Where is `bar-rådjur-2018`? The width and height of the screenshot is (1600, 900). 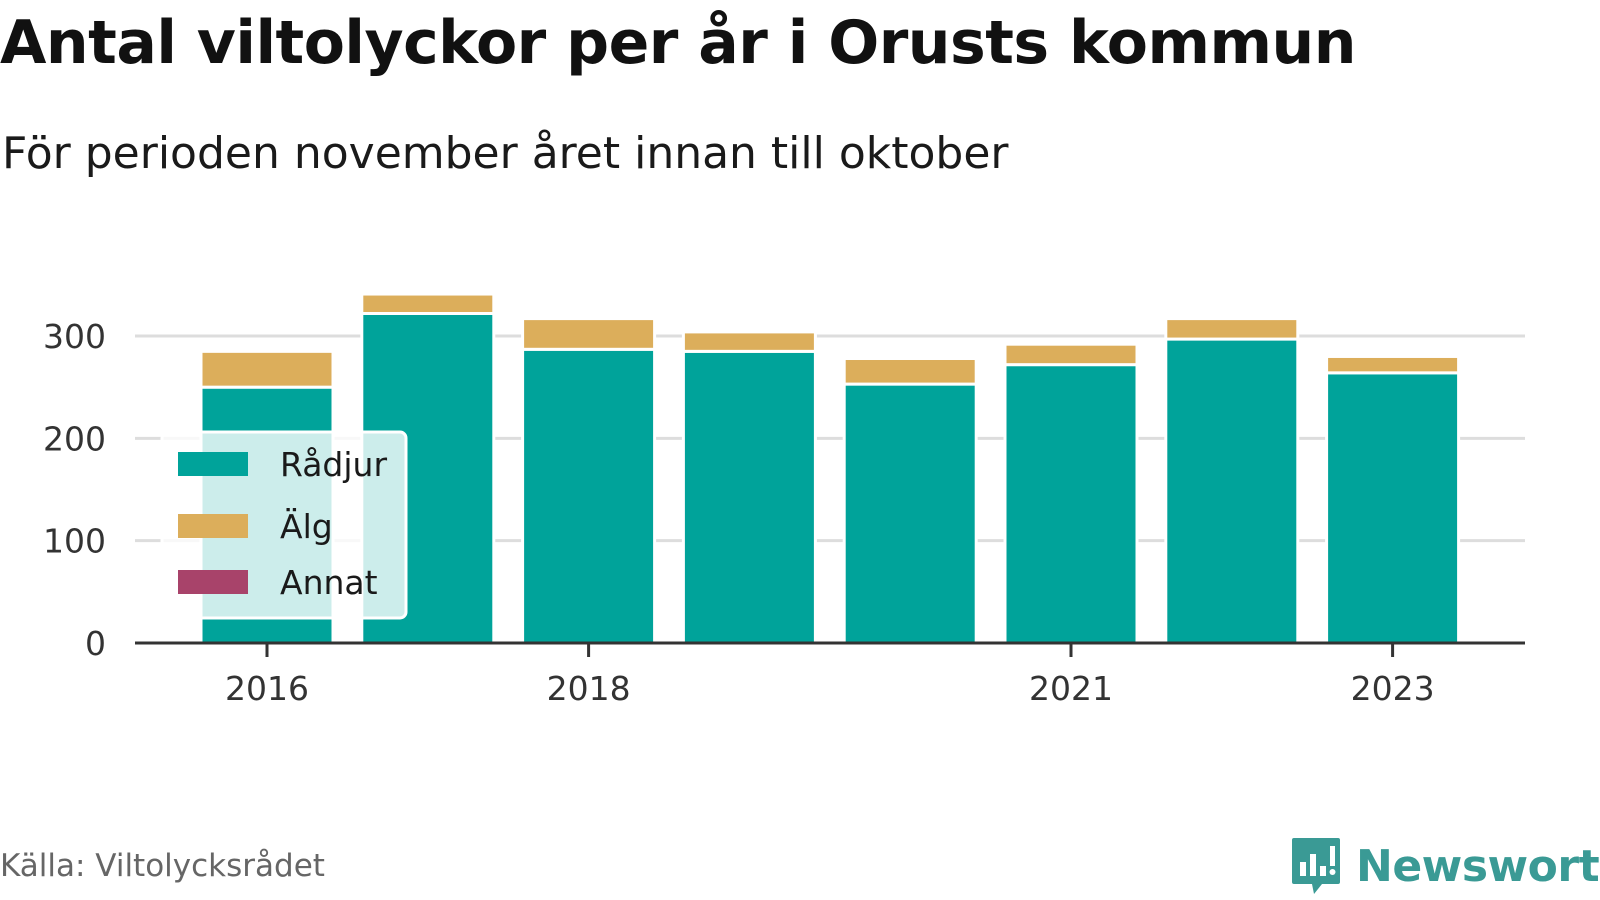
bar-rådjur-2018 is located at coordinates (589, 496).